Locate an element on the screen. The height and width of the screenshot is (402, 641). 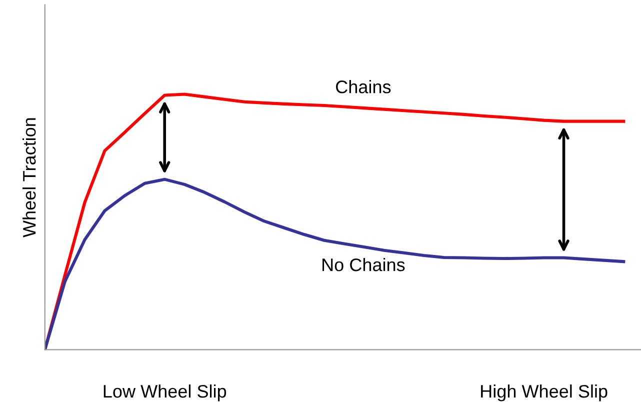
series-label: Chains is located at coordinates (363, 87).